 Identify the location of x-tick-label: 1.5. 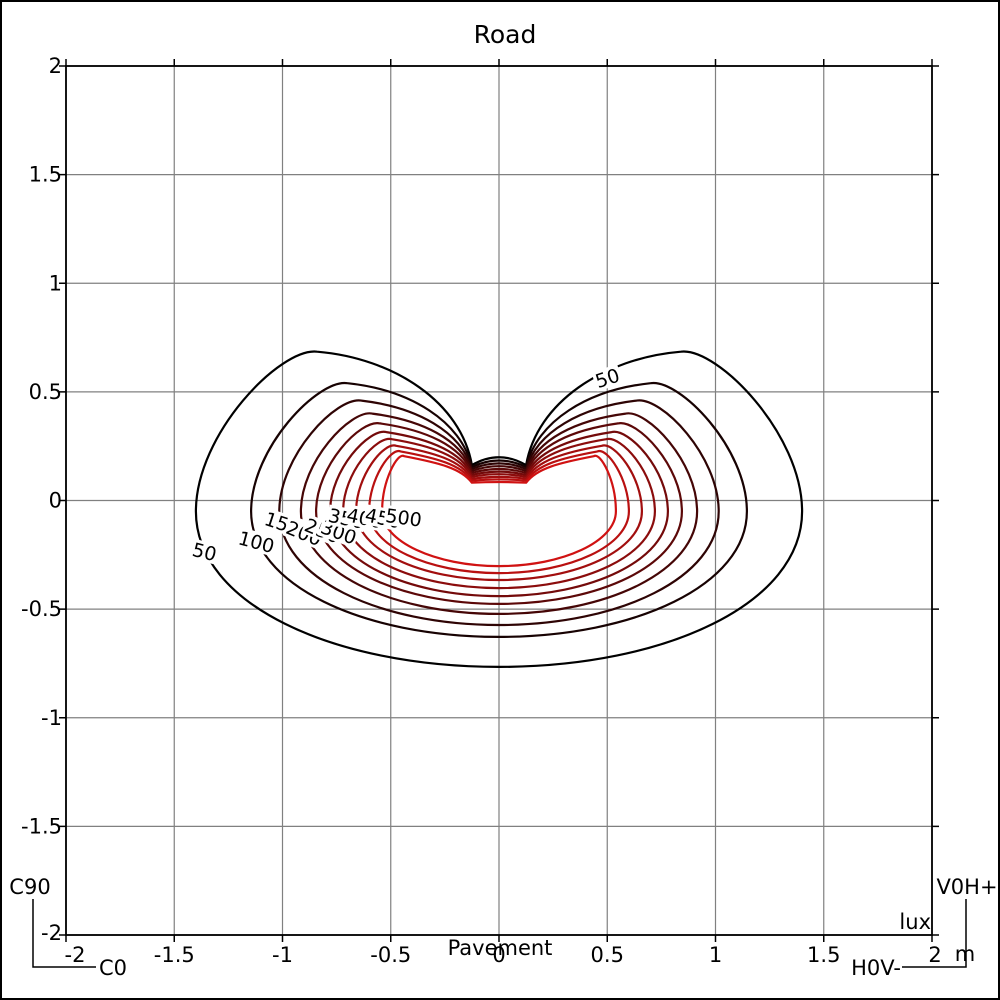
(823, 955).